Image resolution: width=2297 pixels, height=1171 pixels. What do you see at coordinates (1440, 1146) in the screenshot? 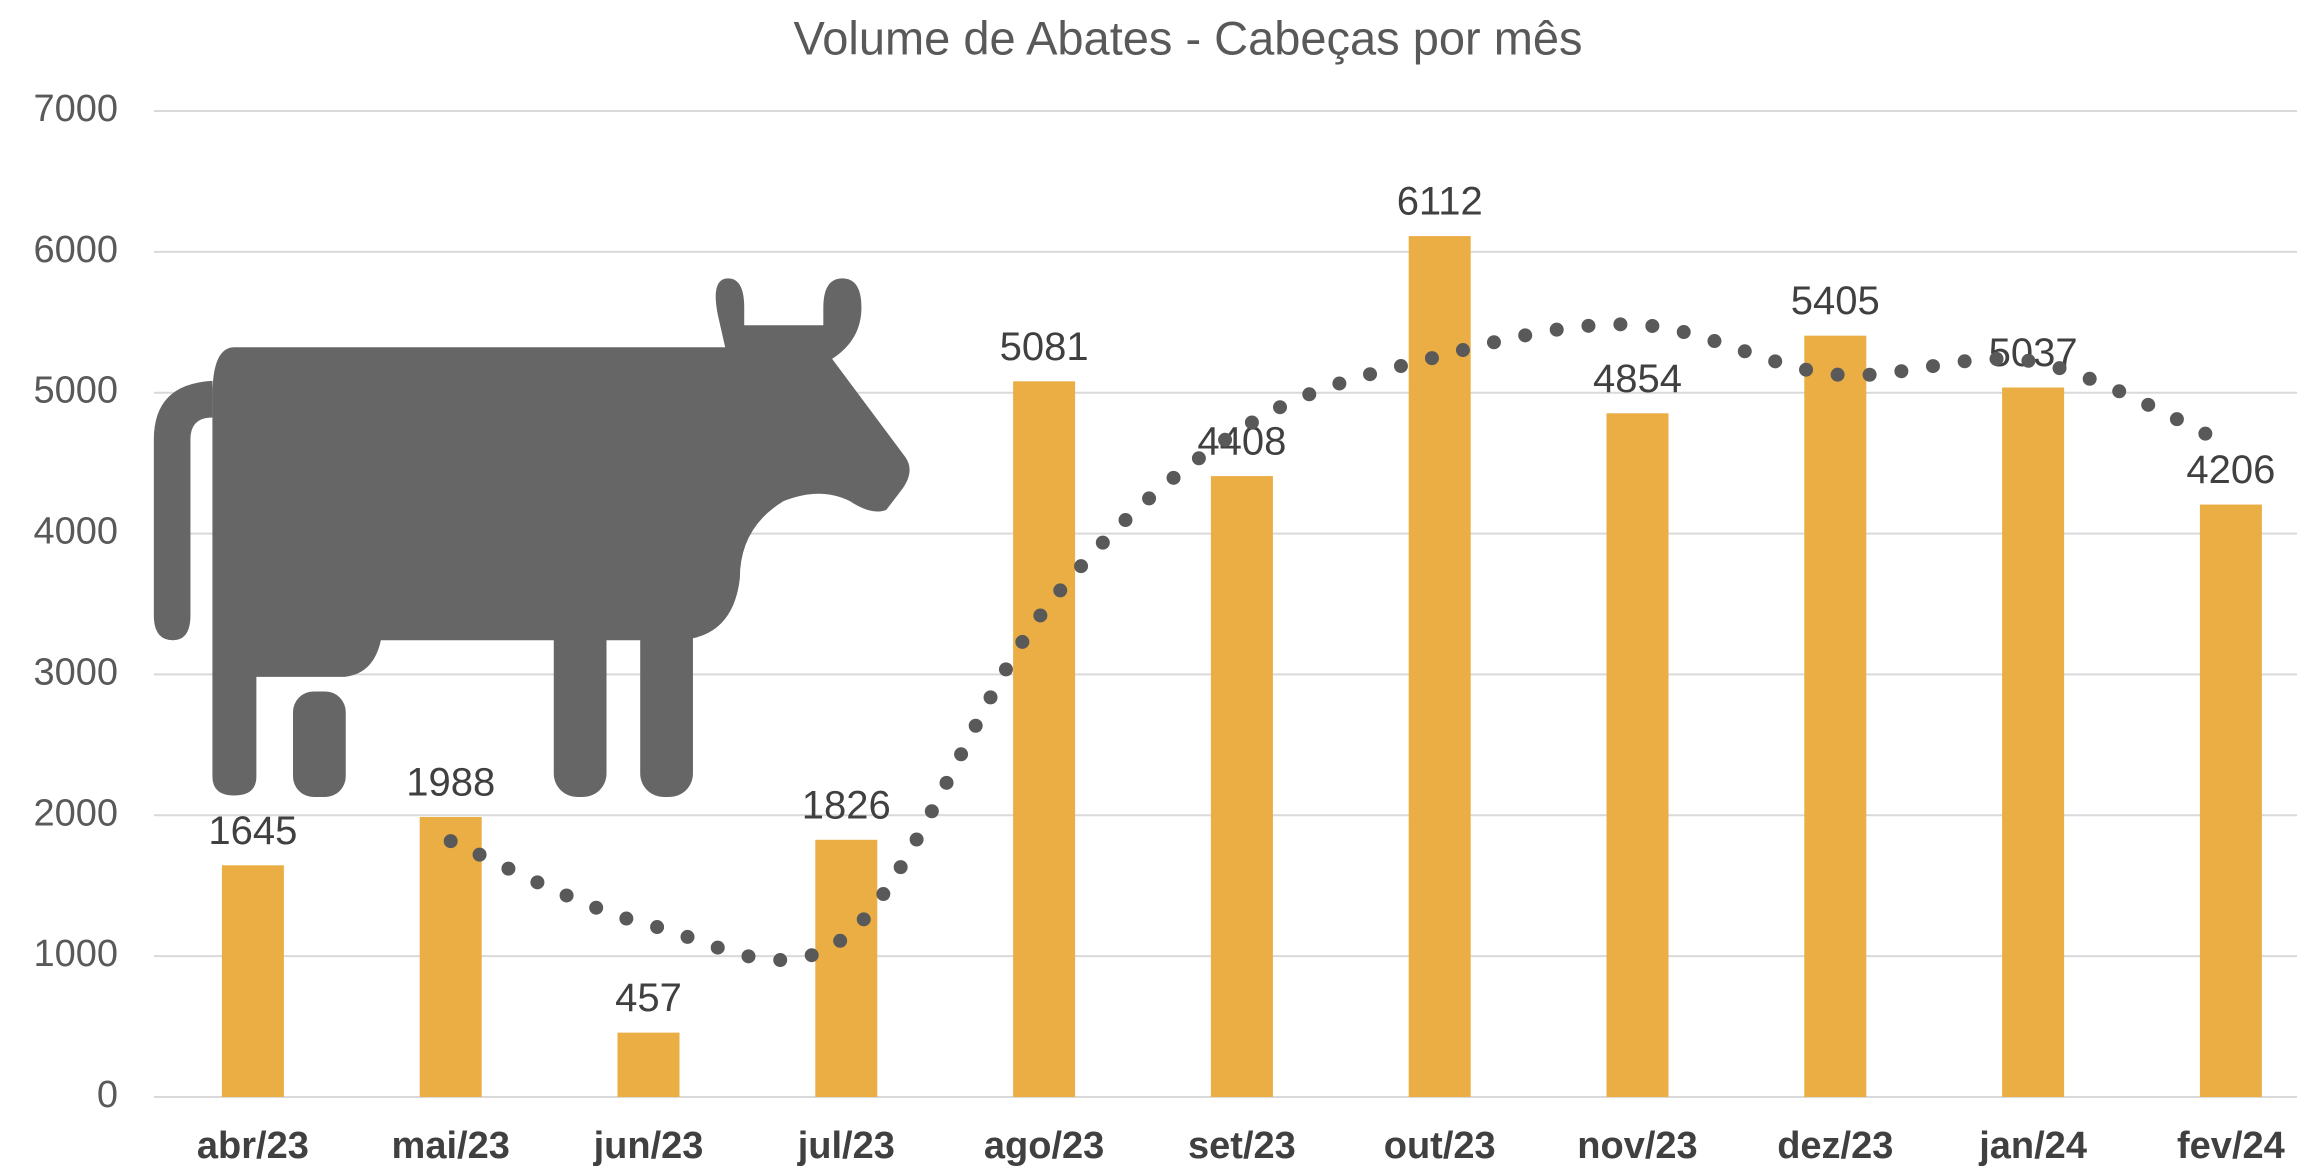
I see `x-tick-label: out/23` at bounding box center [1440, 1146].